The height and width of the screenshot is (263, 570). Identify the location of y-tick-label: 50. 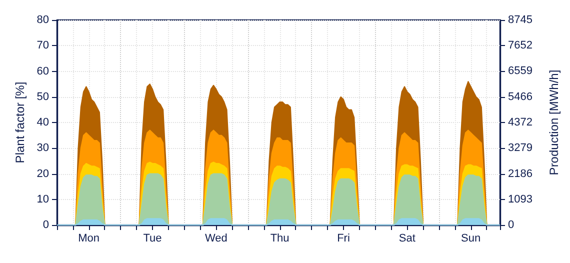
(42, 96).